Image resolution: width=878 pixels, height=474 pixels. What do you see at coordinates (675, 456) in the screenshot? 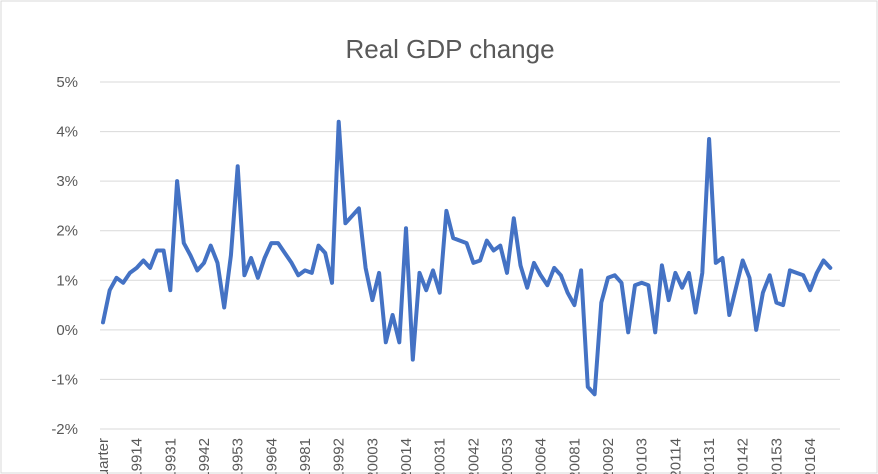
I see `x-tick-label: 20114` at bounding box center [675, 456].